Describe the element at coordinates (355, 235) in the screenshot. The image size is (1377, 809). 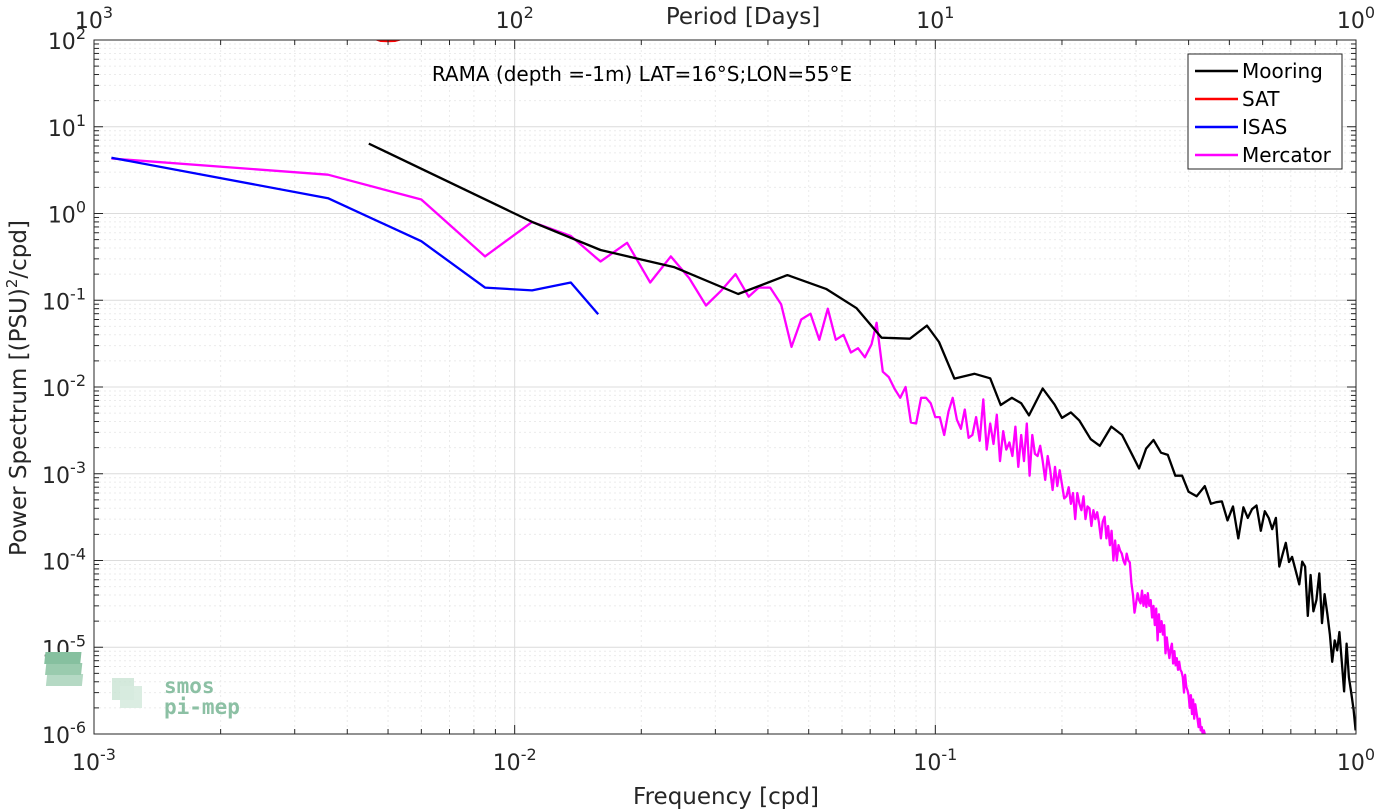
I see `series-line-isas` at that location.